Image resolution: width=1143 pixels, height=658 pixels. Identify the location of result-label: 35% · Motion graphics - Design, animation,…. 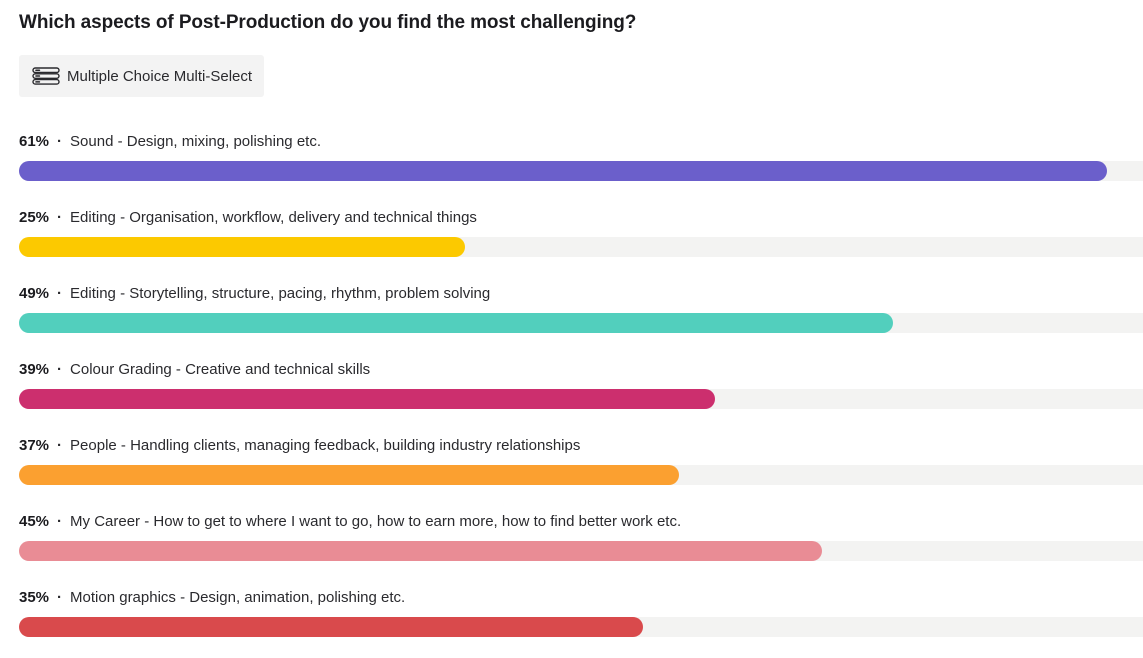
(212, 598).